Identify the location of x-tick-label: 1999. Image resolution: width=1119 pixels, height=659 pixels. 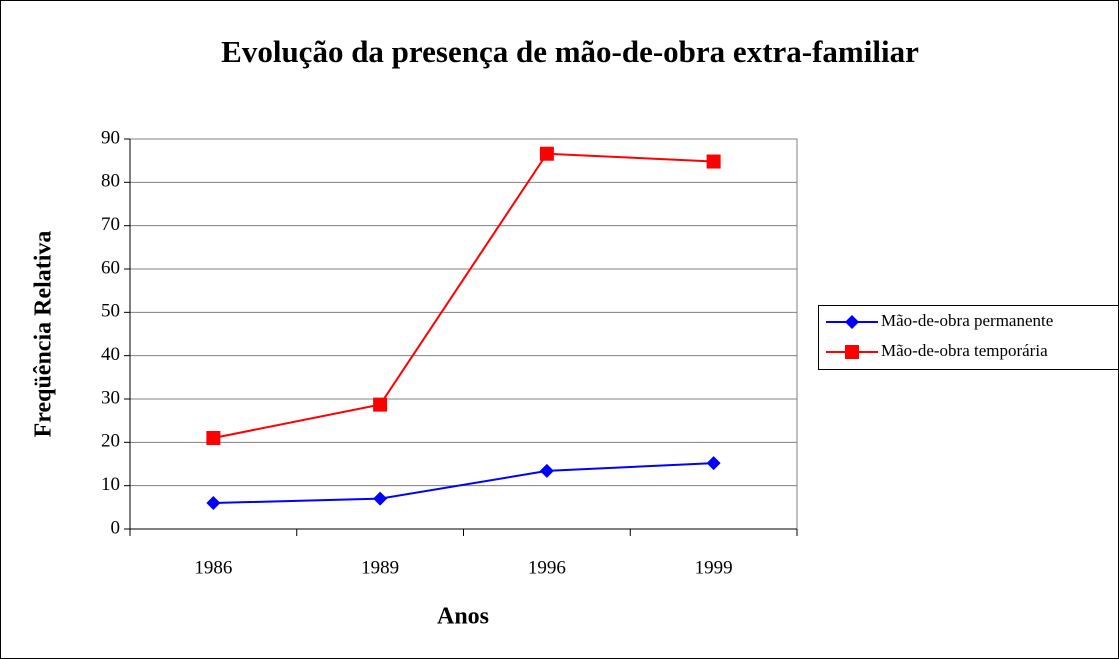
(714, 567).